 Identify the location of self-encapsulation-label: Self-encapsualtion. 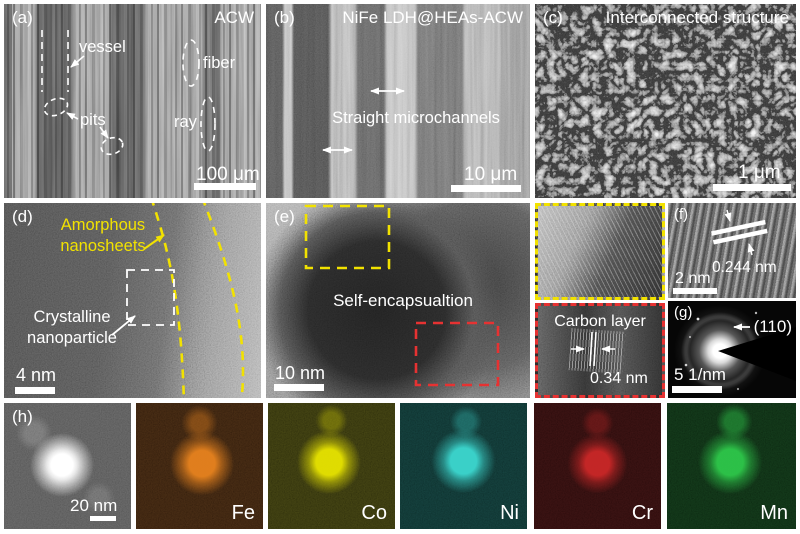
(403, 300).